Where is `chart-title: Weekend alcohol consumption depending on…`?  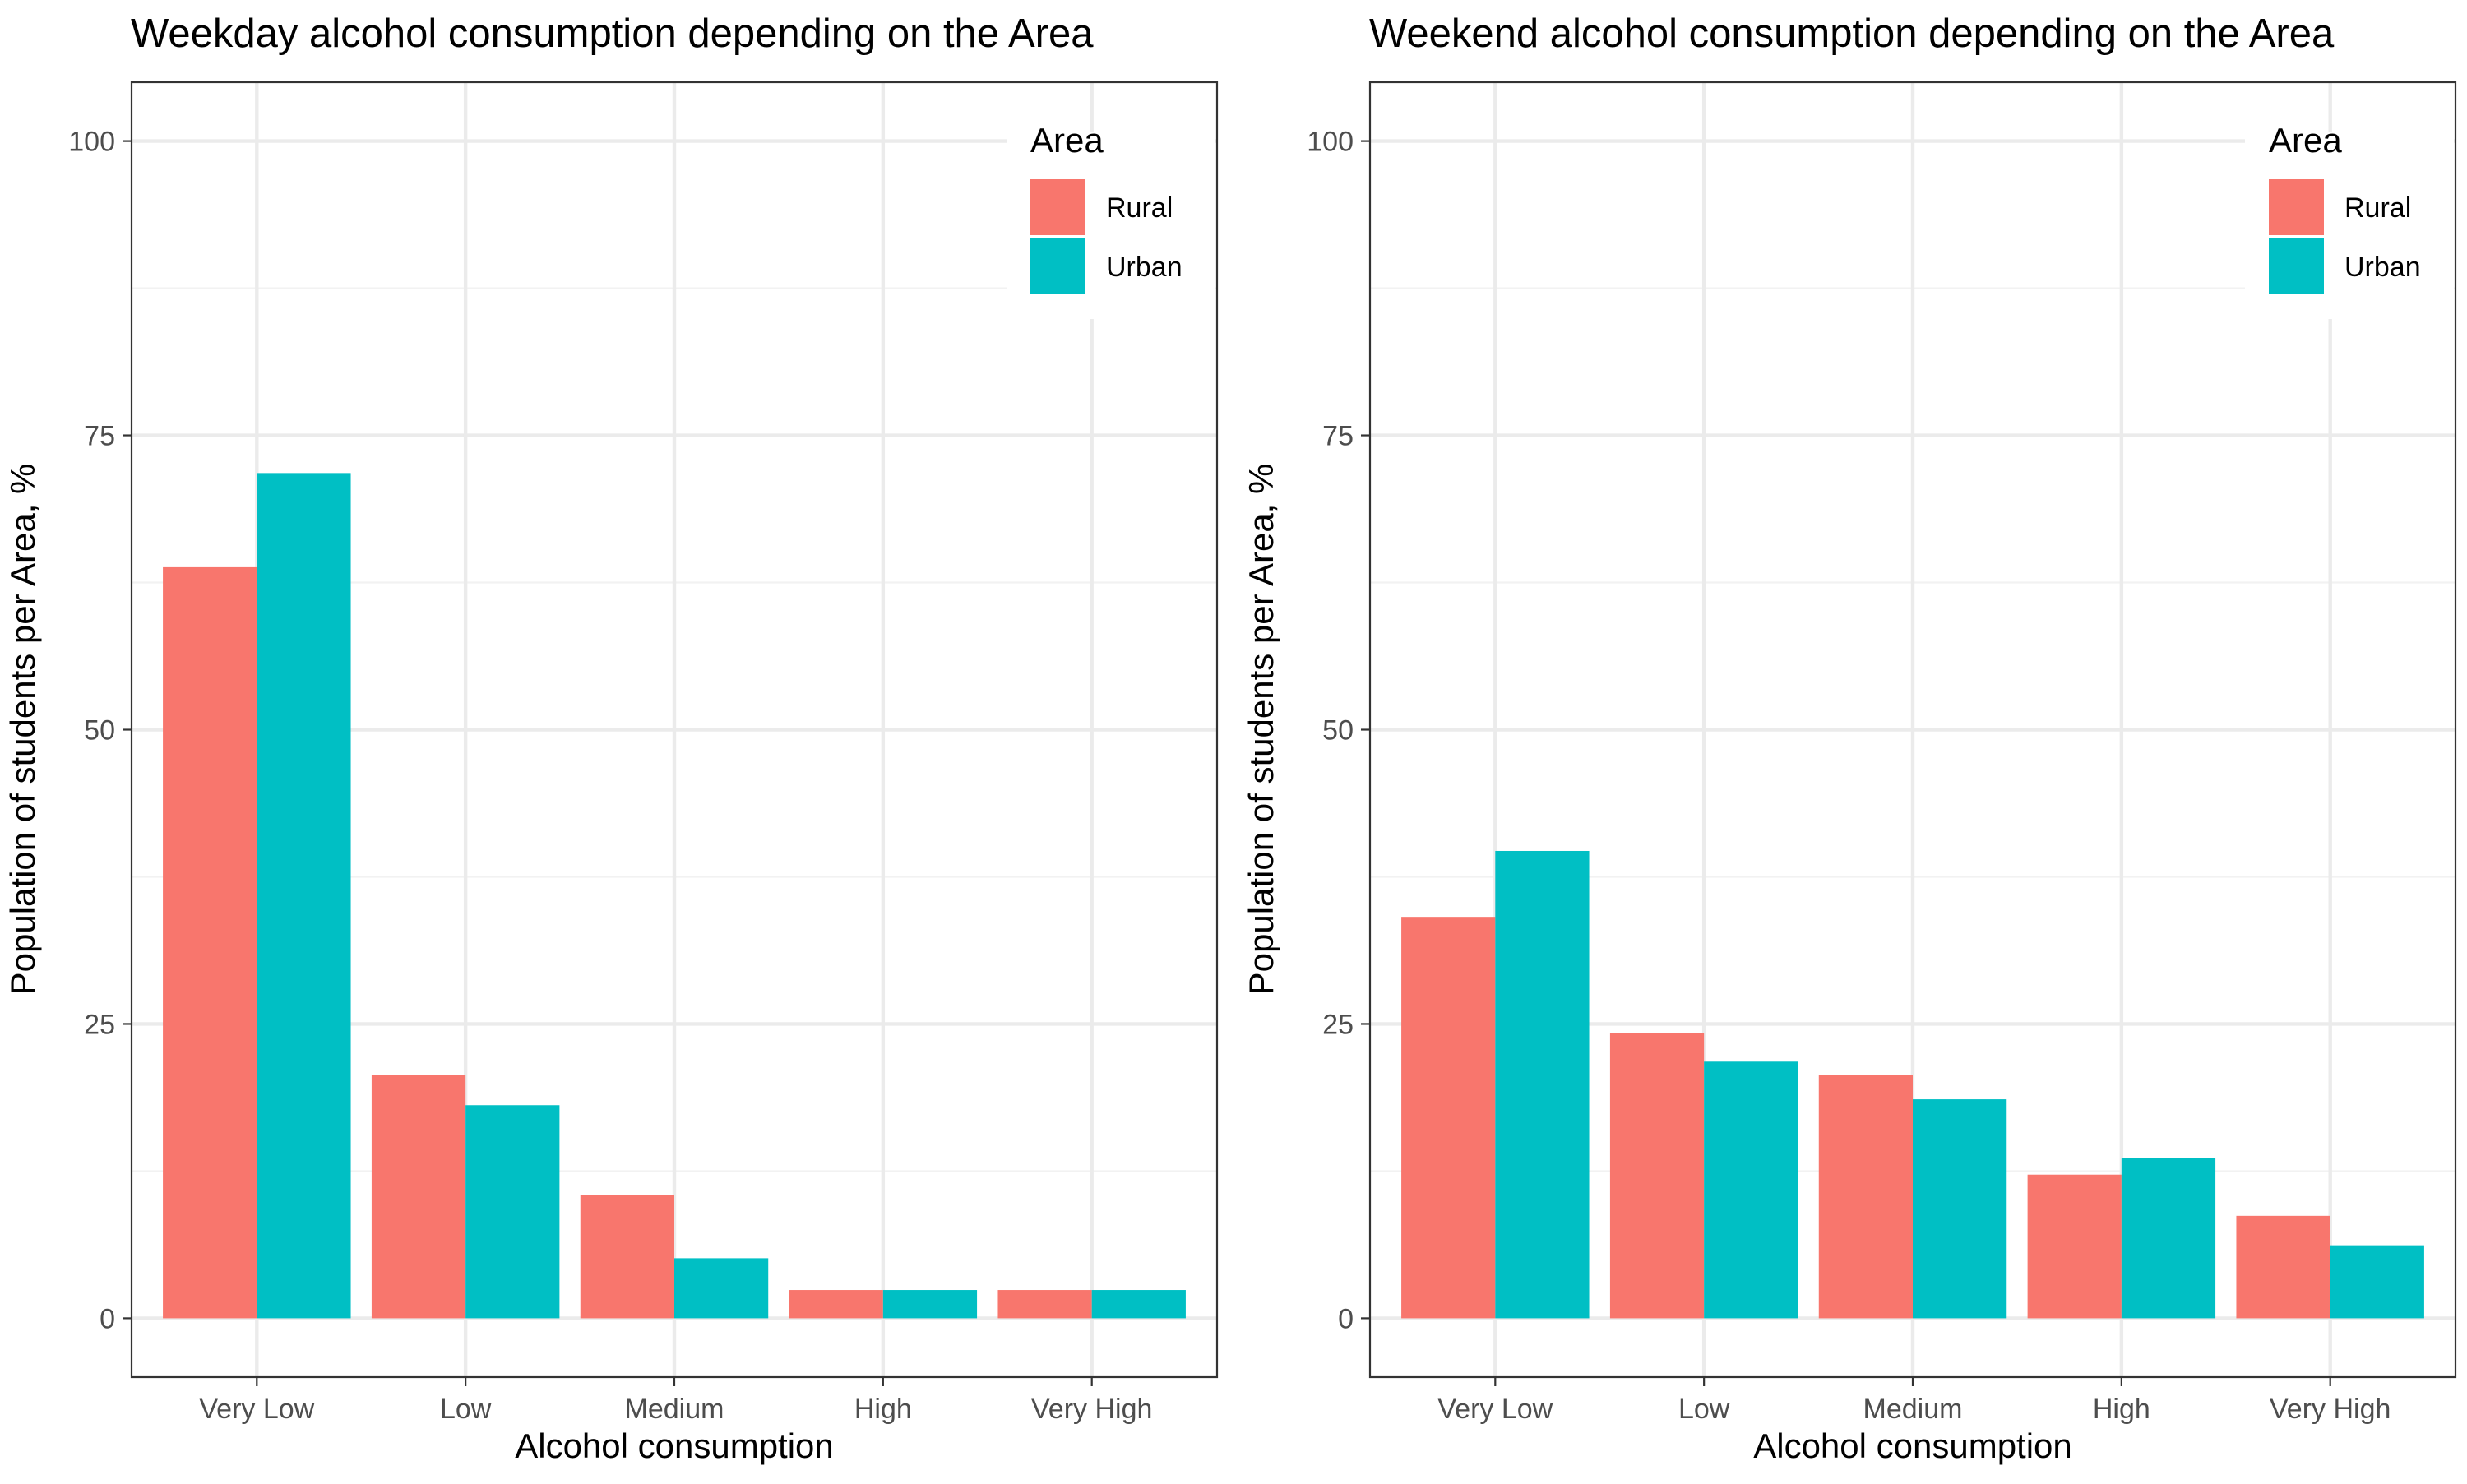
chart-title: Weekend alcohol consumption depending on… is located at coordinates (1852, 34).